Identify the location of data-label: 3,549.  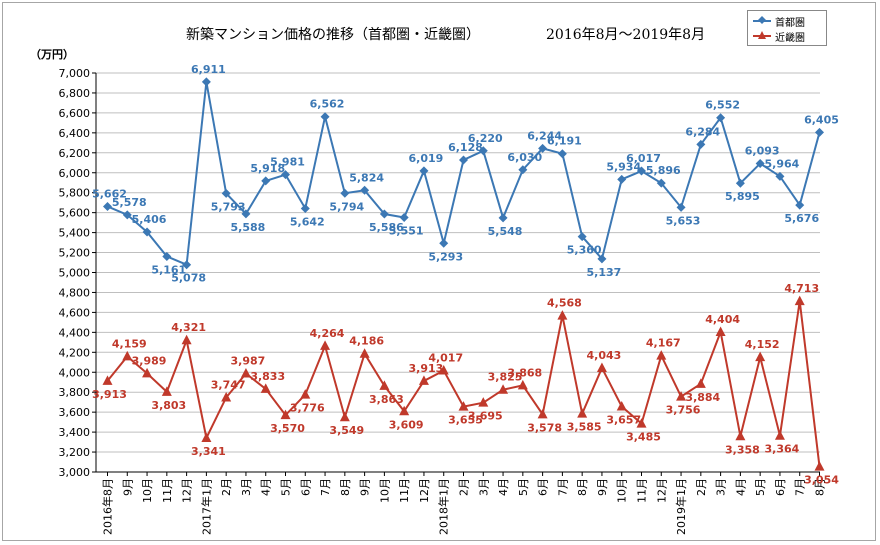
(346, 430).